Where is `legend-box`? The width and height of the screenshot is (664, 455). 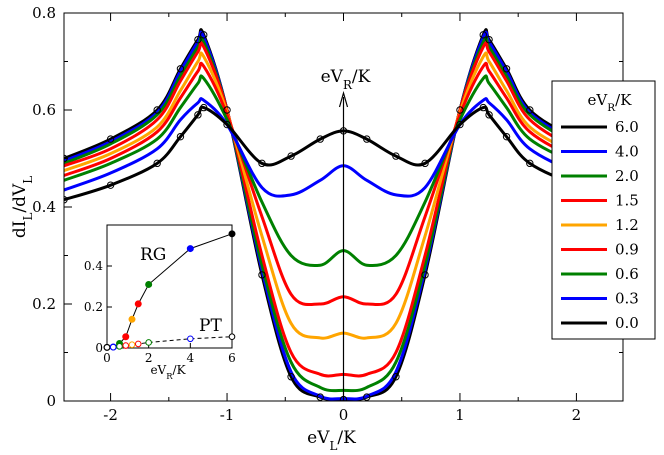
legend-box is located at coordinates (603, 210).